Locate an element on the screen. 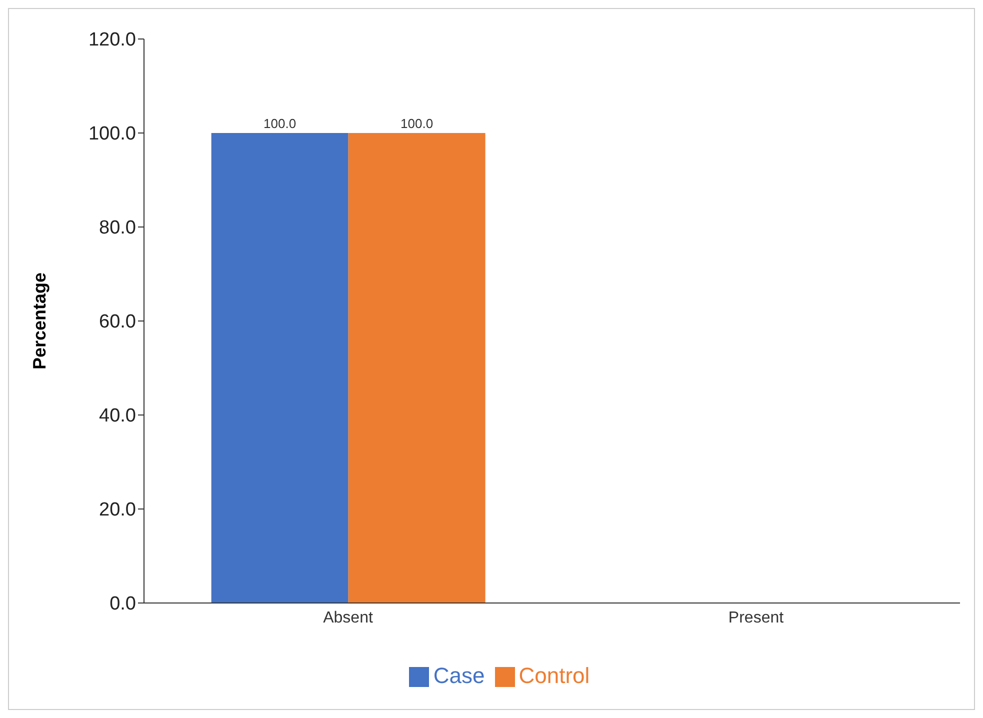 Image resolution: width=983 pixels, height=718 pixels. y-tick-label: 60.0 is located at coordinates (117, 322).